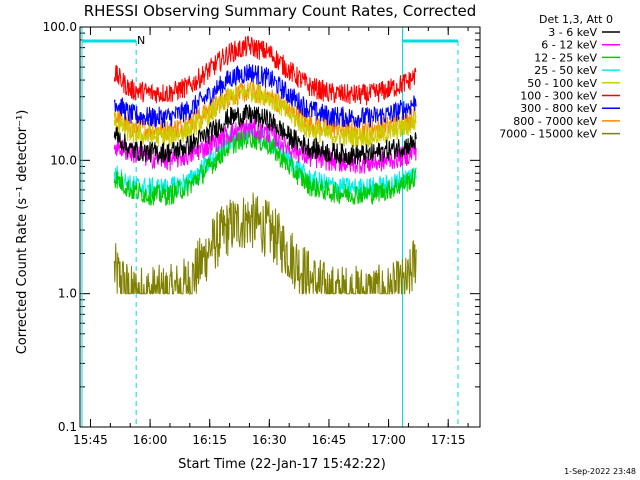  What do you see at coordinates (90, 440) in the screenshot?
I see `x-tick-label: 15:45` at bounding box center [90, 440].